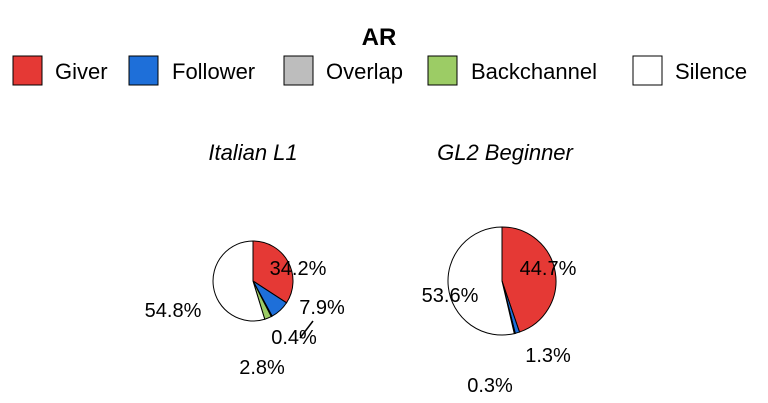 This screenshot has height=403, width=768. What do you see at coordinates (647, 70) in the screenshot?
I see `legend-swatch-silence` at bounding box center [647, 70].